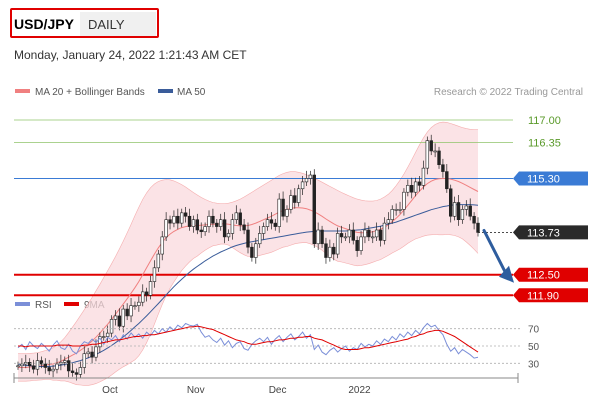 This screenshot has height=409, width=595. What do you see at coordinates (44, 24) in the screenshot?
I see `pair-title: USD/JPY` at bounding box center [44, 24].